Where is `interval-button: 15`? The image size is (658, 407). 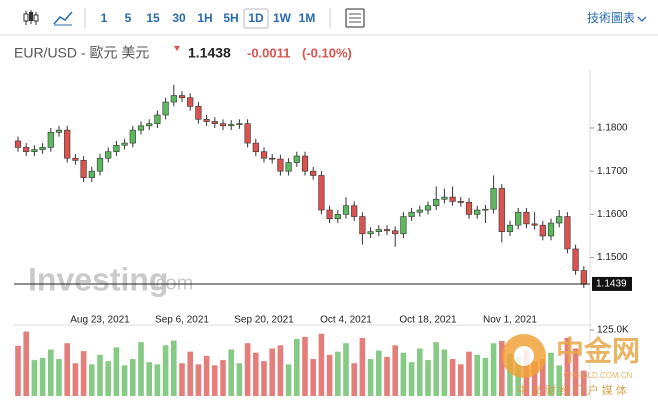
interval-button: 15 is located at coordinates (153, 18).